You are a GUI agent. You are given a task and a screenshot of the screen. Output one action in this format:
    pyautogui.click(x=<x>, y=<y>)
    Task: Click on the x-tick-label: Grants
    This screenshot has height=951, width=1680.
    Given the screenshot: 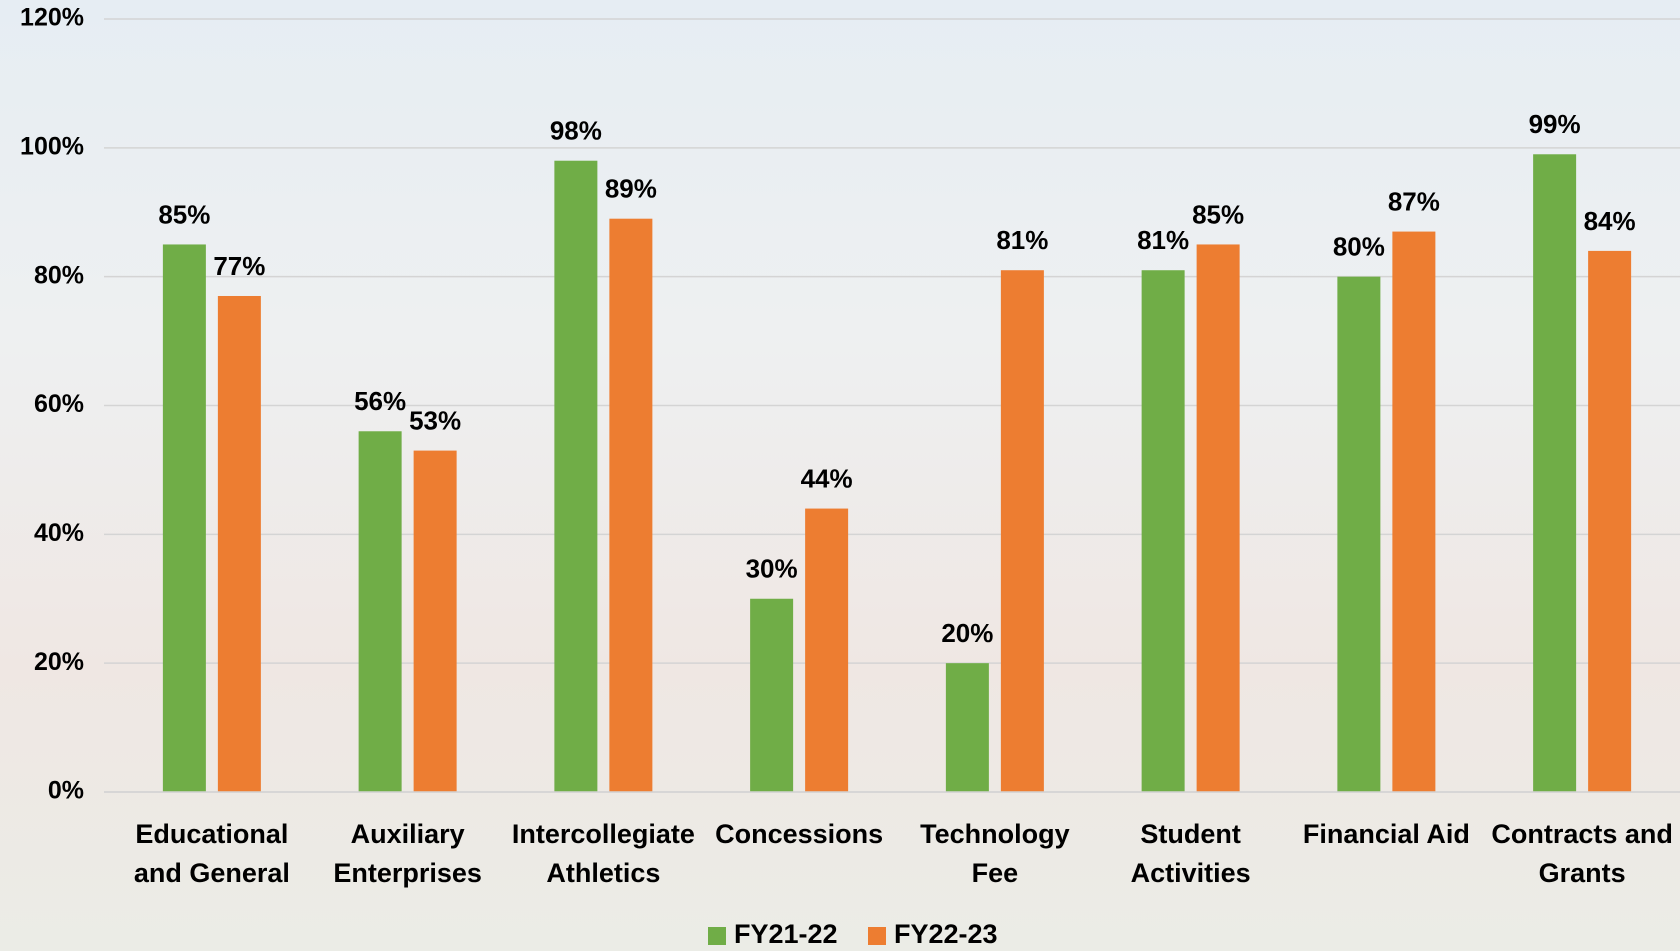 What is the action you would take?
    pyautogui.click(x=1582, y=873)
    